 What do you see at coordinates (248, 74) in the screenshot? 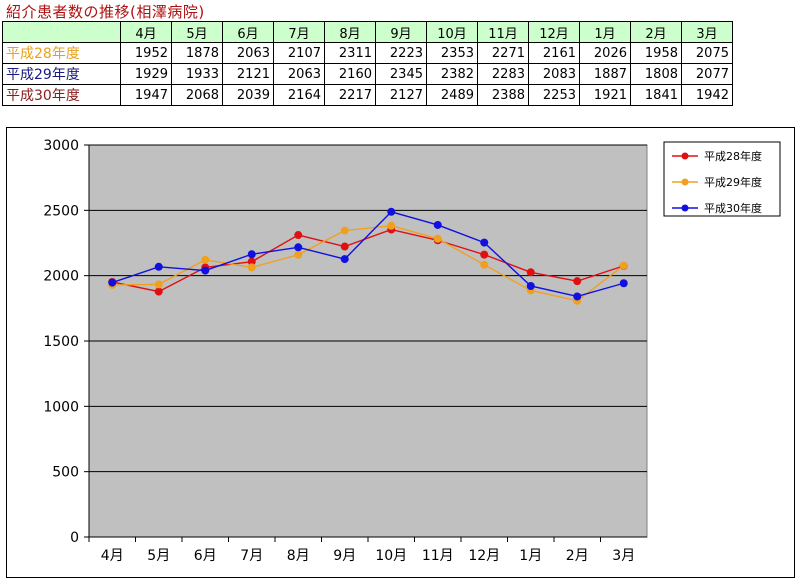
I see `table-cell: 2121` at bounding box center [248, 74].